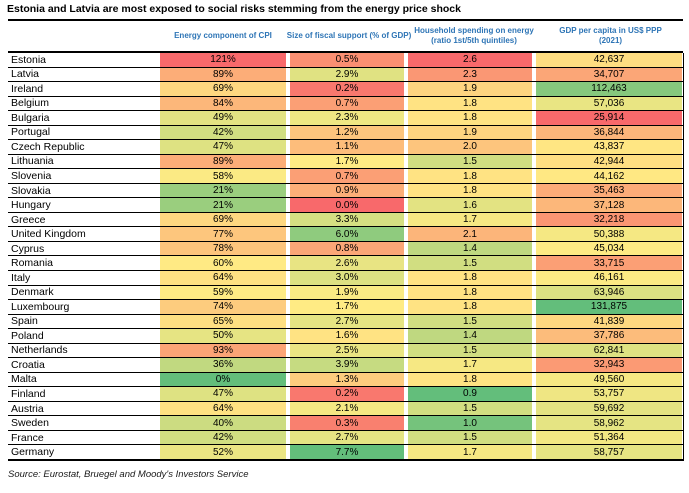 This screenshot has width=689, height=493. Describe the element at coordinates (84, 89) in the screenshot. I see `country-label: Ireland` at that location.